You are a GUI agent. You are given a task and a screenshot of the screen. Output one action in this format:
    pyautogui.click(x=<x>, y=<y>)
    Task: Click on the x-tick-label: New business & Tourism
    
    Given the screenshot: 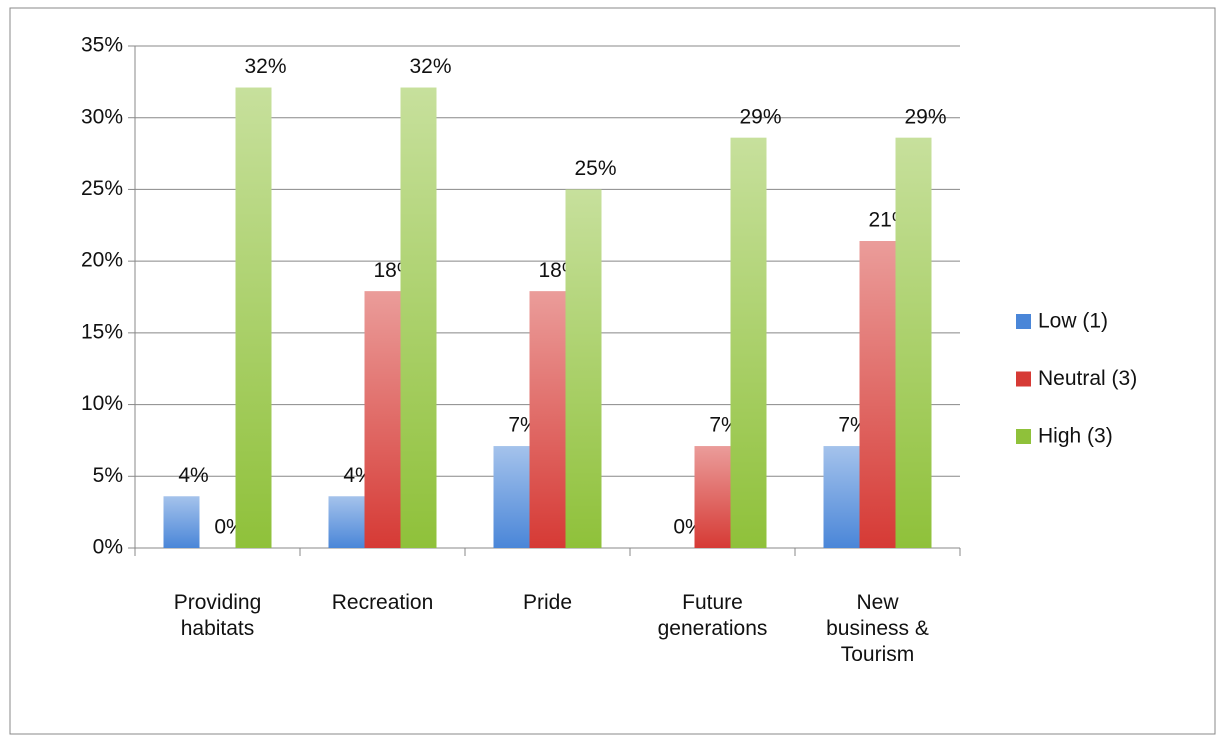 What is the action you would take?
    pyautogui.click(x=877, y=628)
    